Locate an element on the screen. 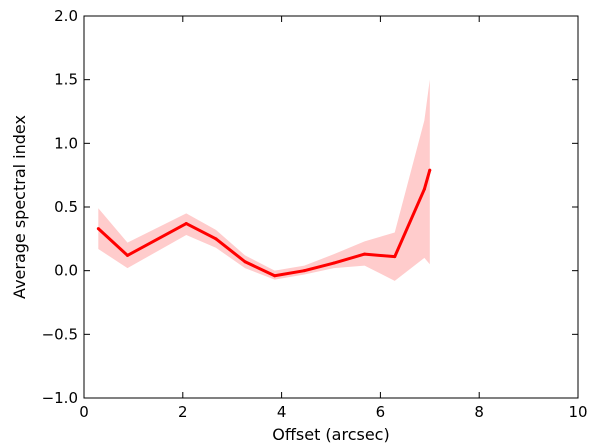  x-tick-label-2: 4 is located at coordinates (282, 412).